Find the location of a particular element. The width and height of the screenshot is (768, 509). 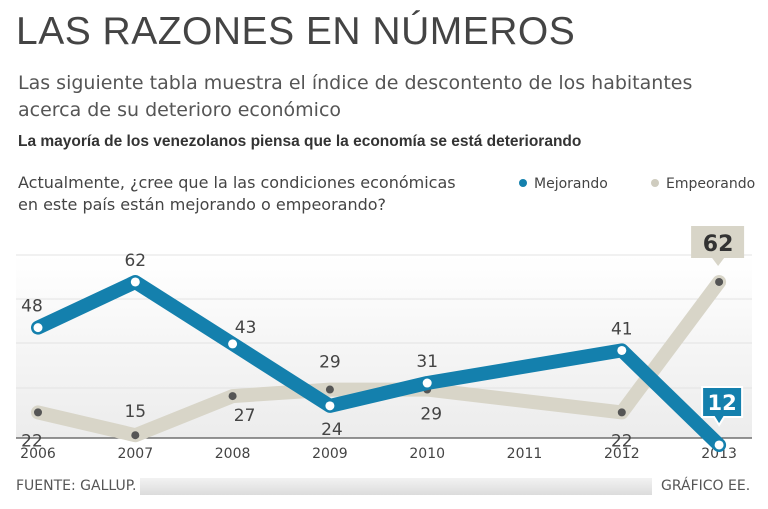

data-label-empeorando-2012: 22 is located at coordinates (622, 441).